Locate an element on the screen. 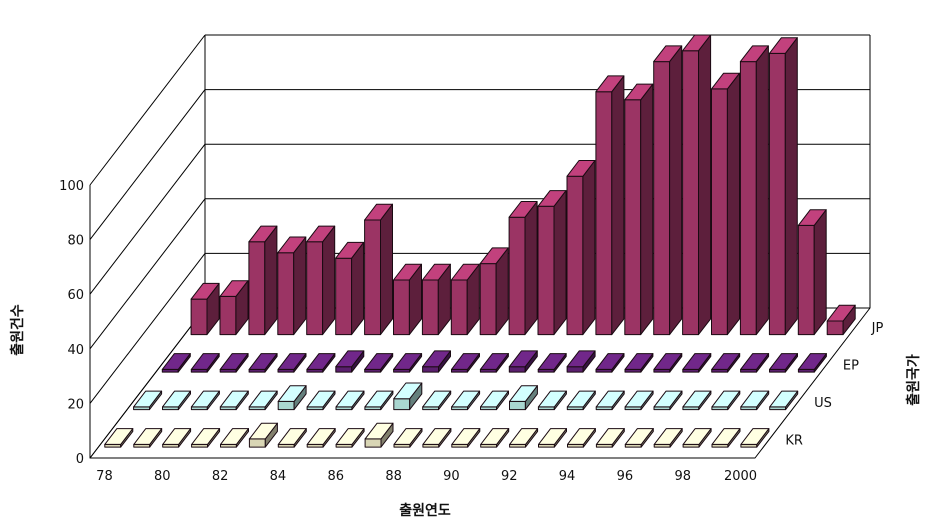 Image resolution: width=939 pixels, height=527 pixels. x-tick-label: 90 is located at coordinates (451, 476).